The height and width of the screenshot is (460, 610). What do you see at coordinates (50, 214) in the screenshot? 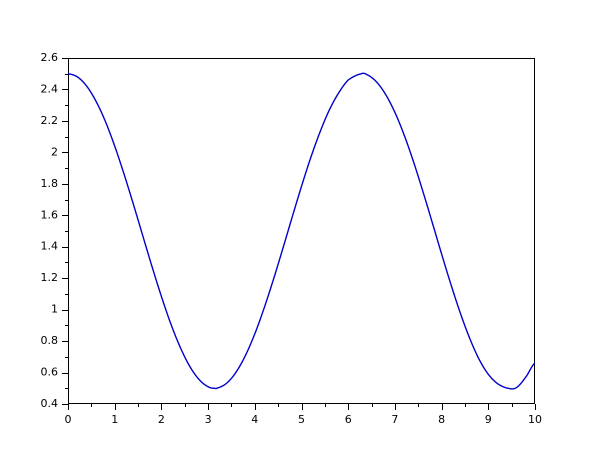
I see `y-axis-tick-label: 1.6` at bounding box center [50, 214].